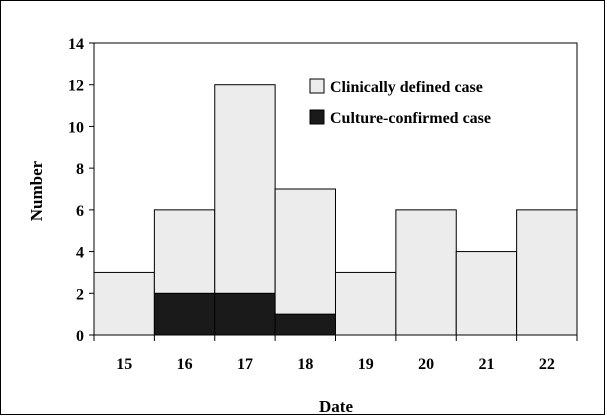  I want to click on legend-swatch-clinical, so click(317, 86).